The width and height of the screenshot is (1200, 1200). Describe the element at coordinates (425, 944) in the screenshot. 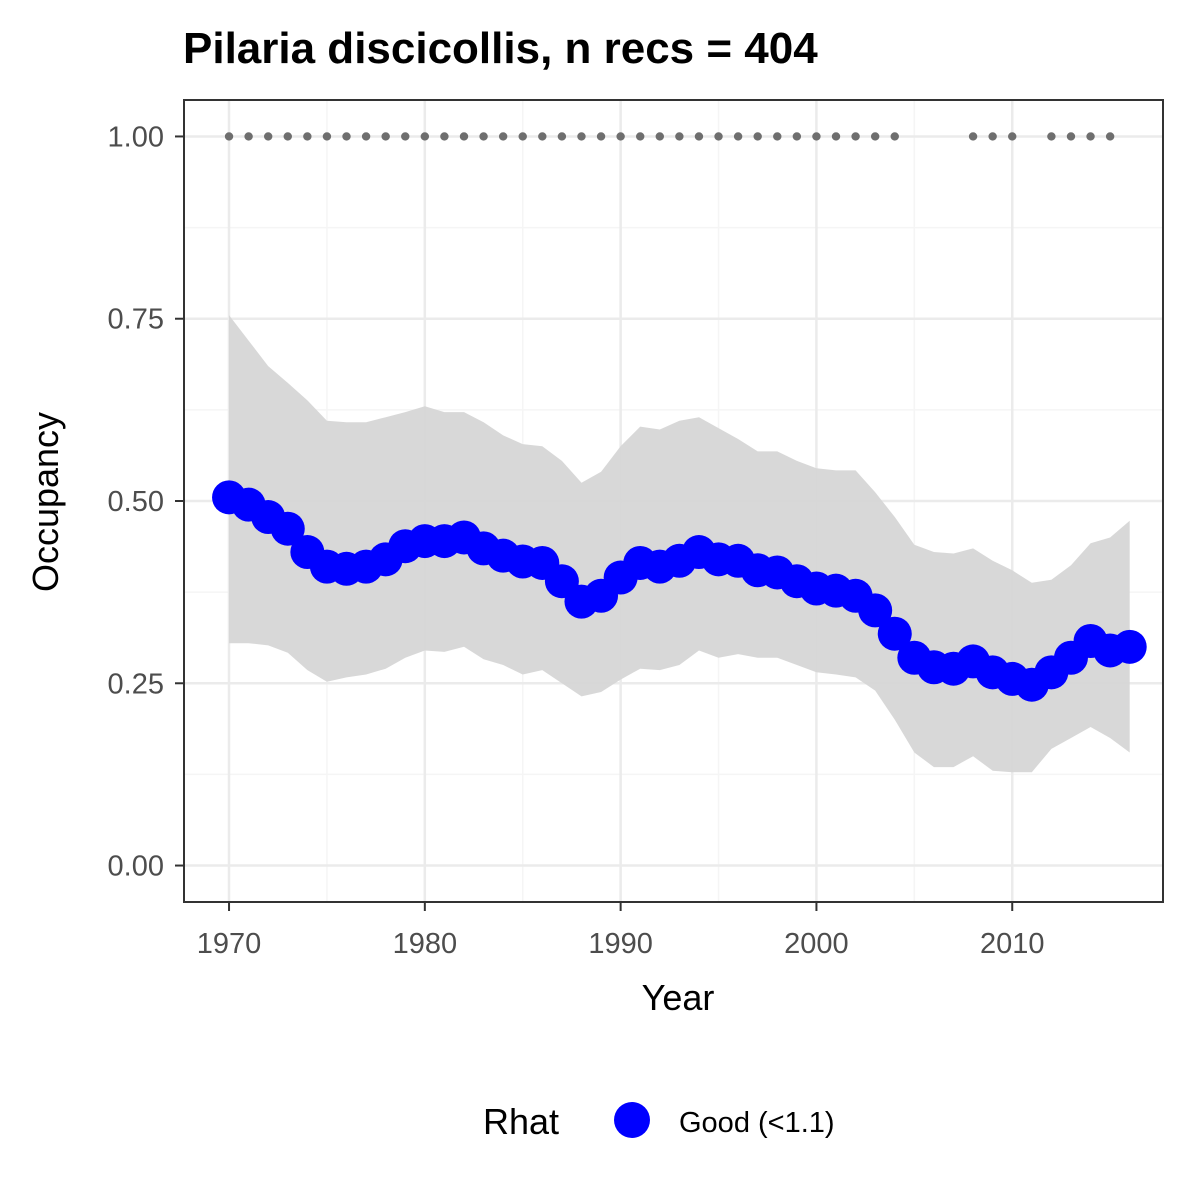

I see `x-tick-label: 1980` at that location.